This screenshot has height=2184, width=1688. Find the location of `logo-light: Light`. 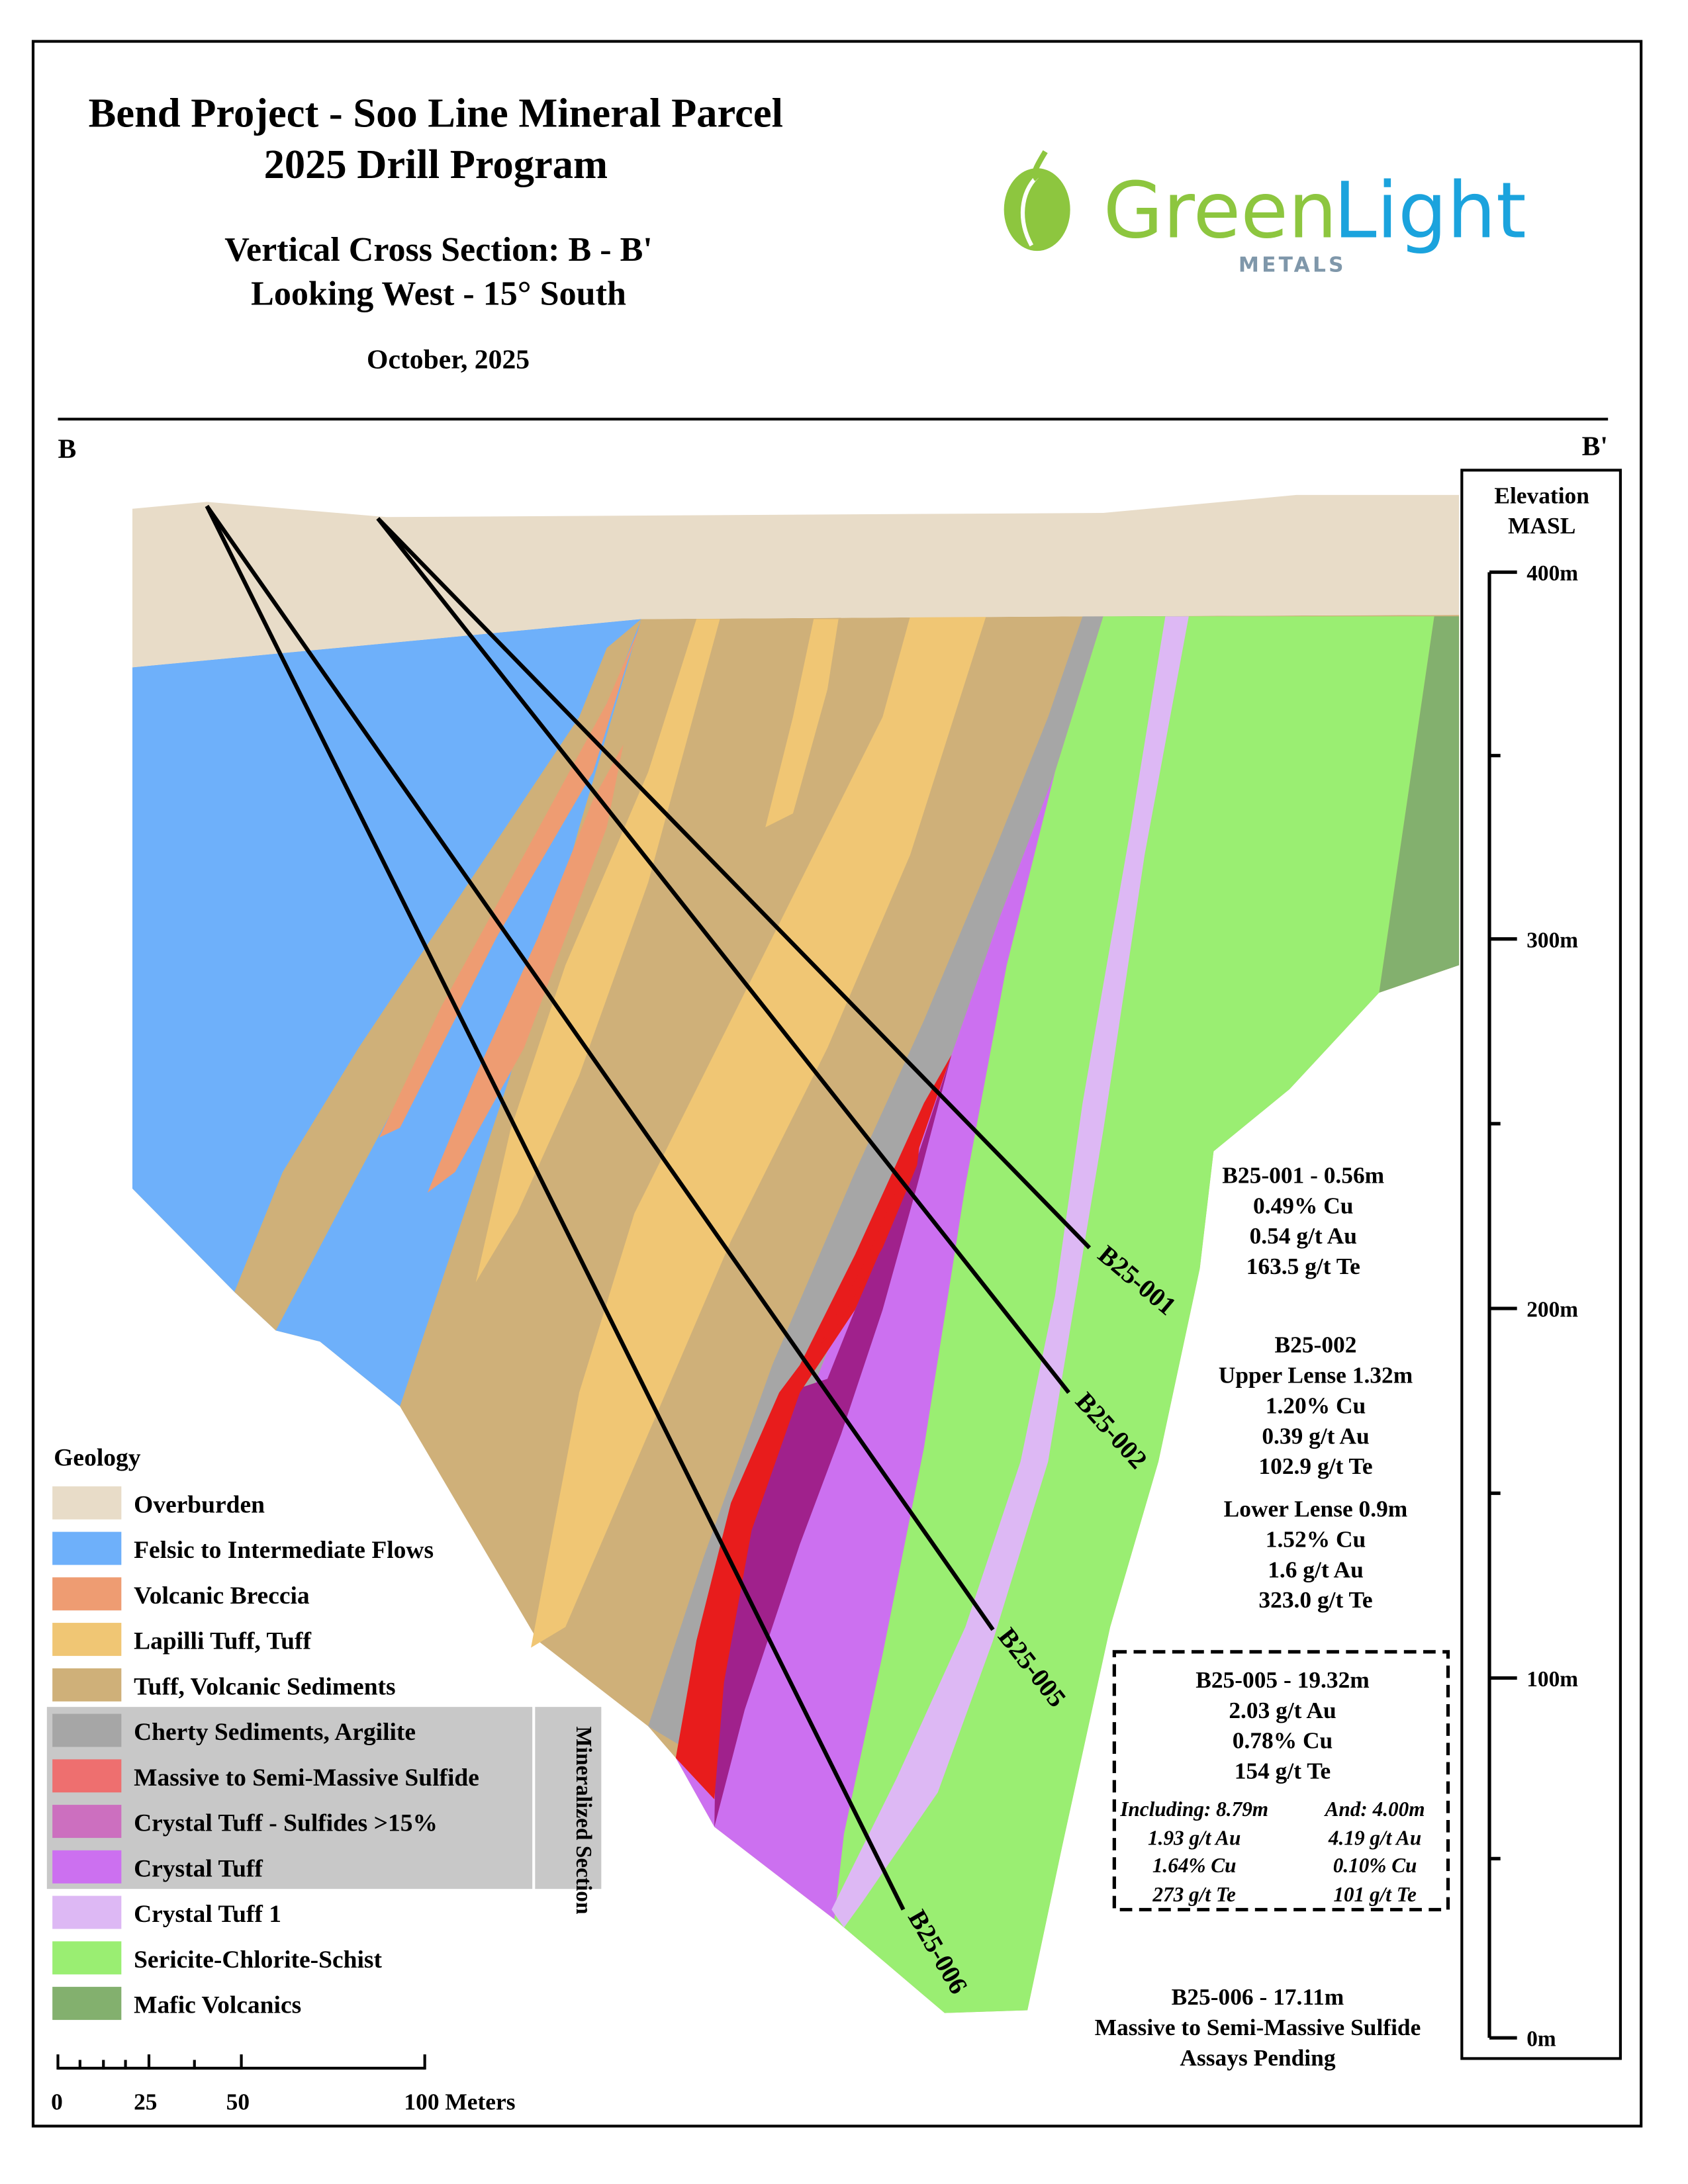

logo-light: Light is located at coordinates (1430, 210).